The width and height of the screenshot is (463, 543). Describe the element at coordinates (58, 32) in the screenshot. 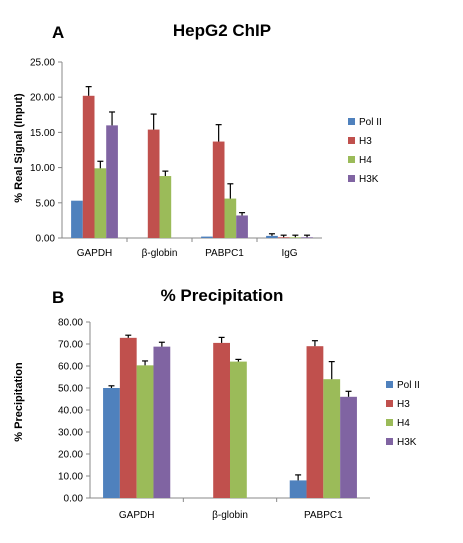

I see `panel-label-a: A` at that location.